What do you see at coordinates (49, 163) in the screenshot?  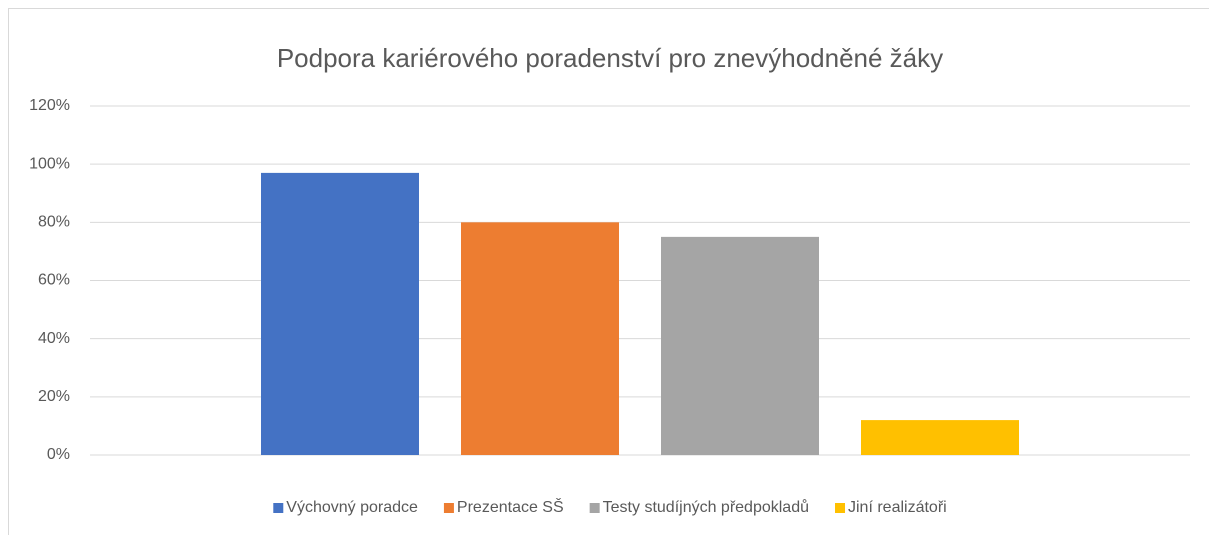 I see `y-tick-label: 100%` at bounding box center [49, 163].